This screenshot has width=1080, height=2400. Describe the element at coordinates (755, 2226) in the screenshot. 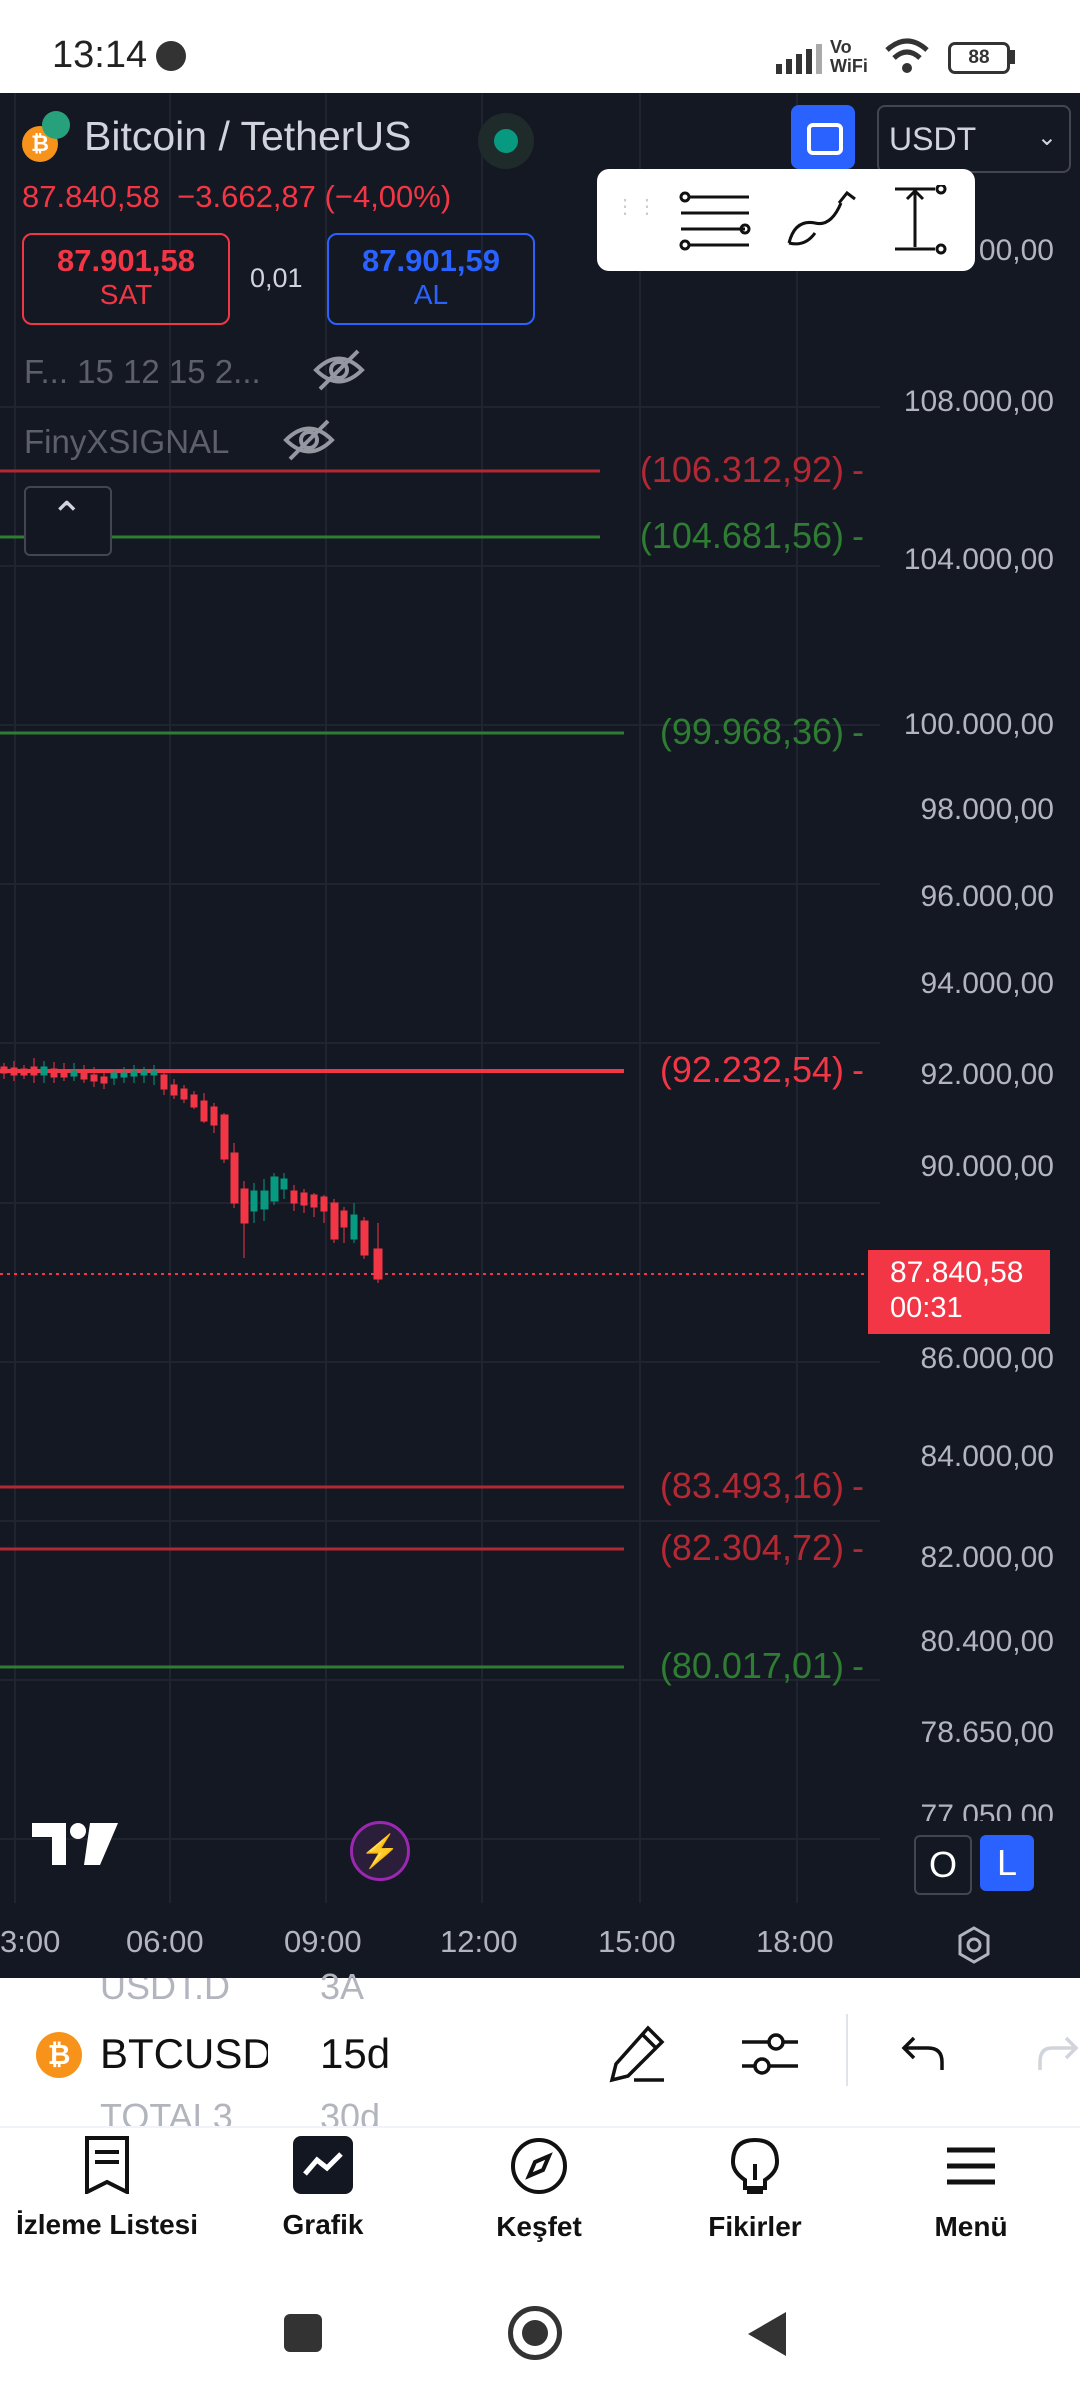

I see `nav-label: Fikirler` at that location.